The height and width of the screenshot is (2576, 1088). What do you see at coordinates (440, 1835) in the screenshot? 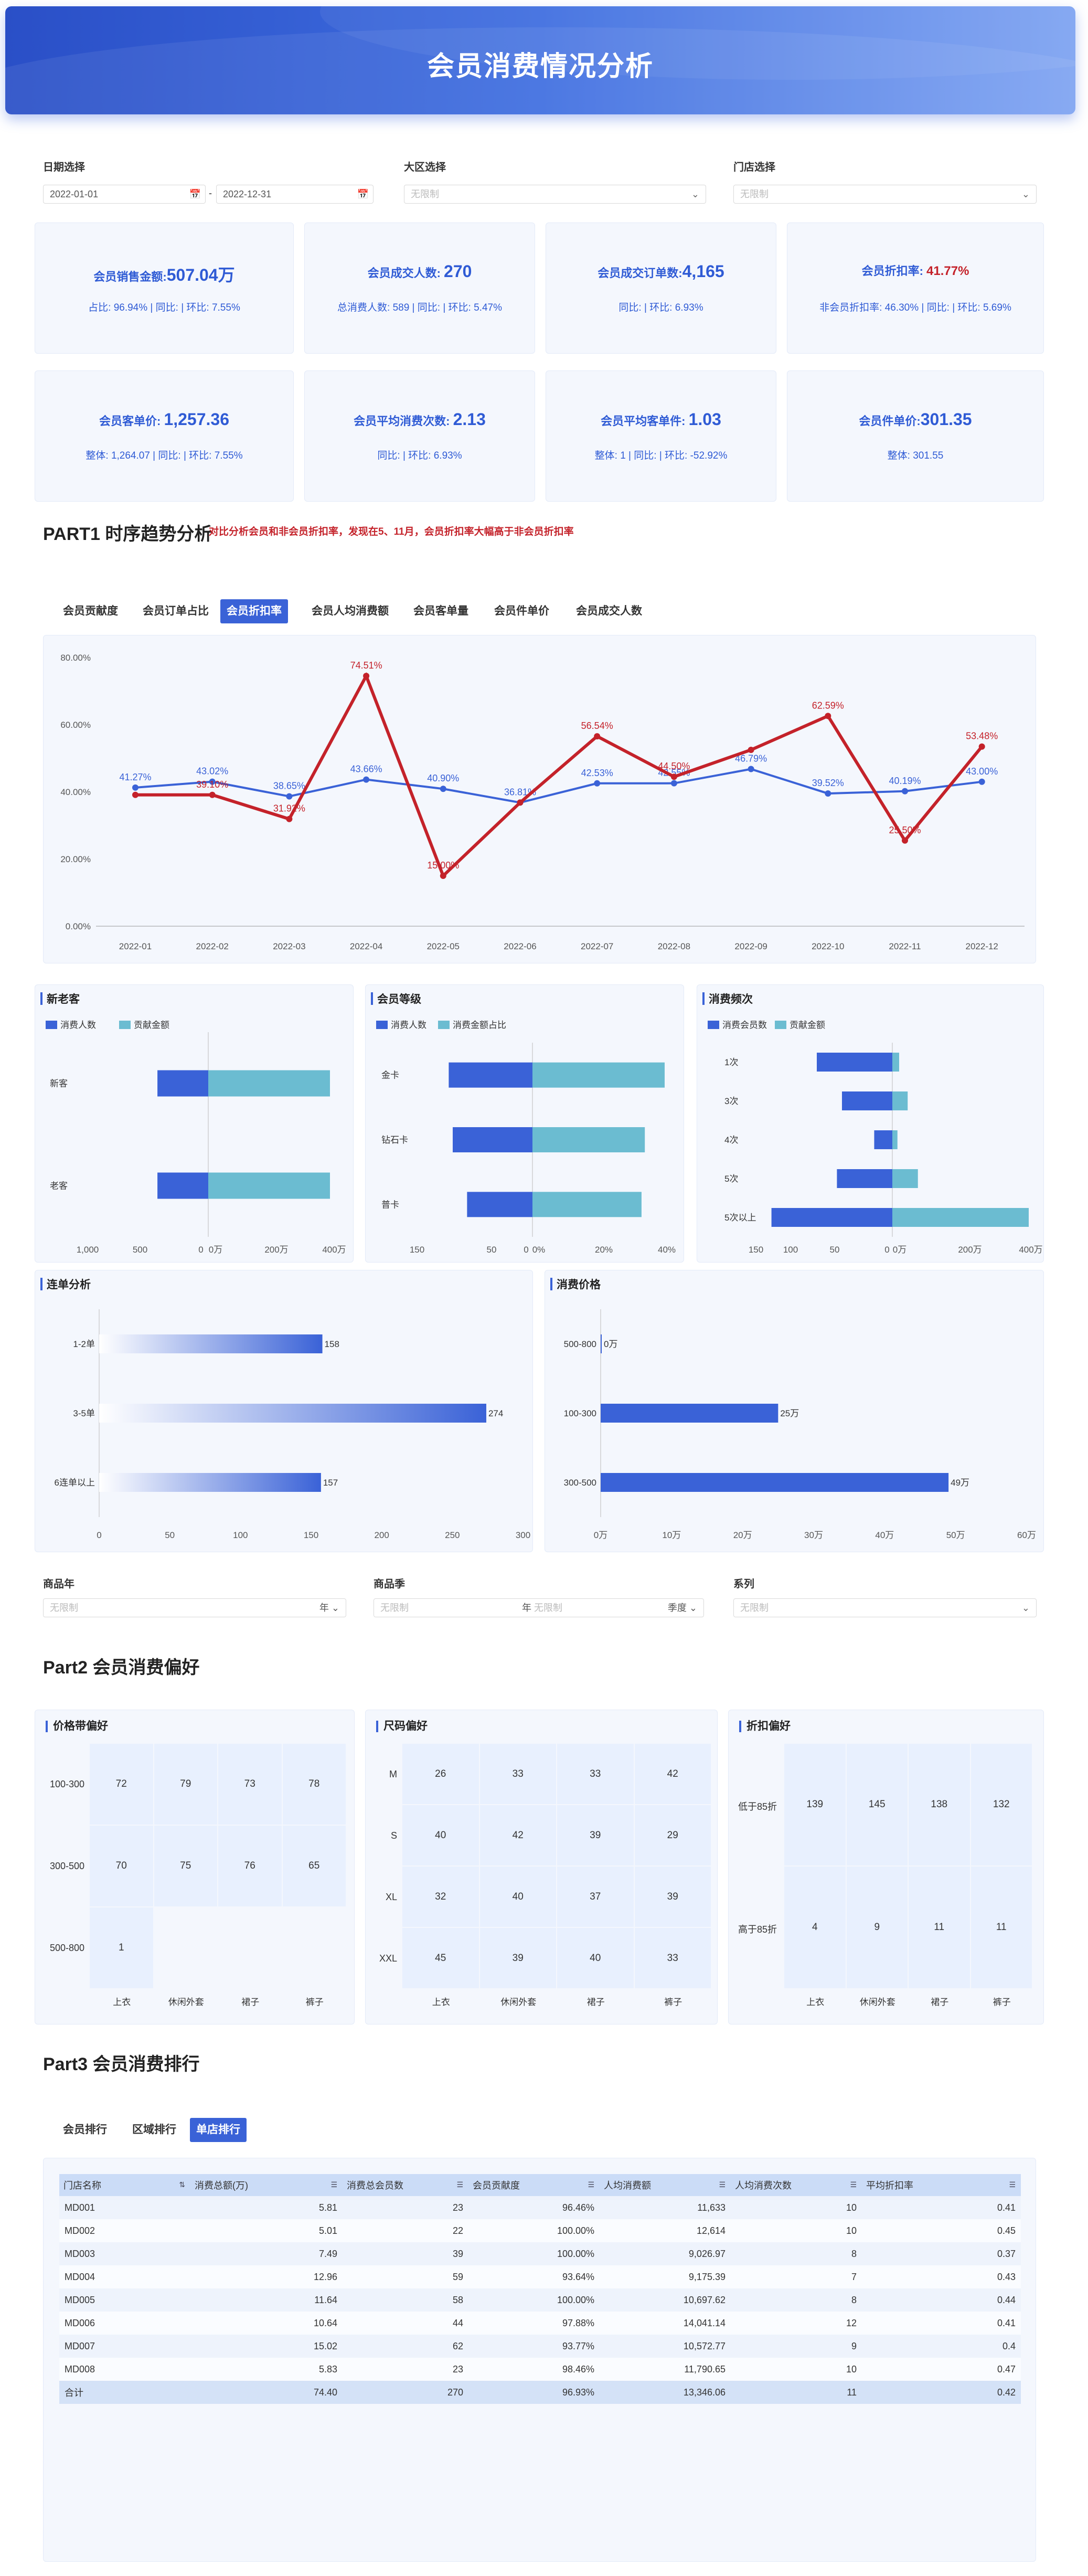
I see `heatmap-cell: 40` at bounding box center [440, 1835].